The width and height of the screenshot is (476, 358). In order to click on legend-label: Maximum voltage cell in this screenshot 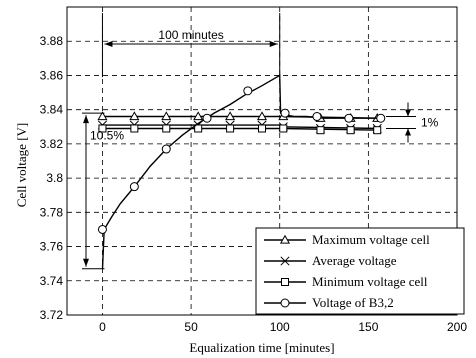, I will do `click(371, 239)`.